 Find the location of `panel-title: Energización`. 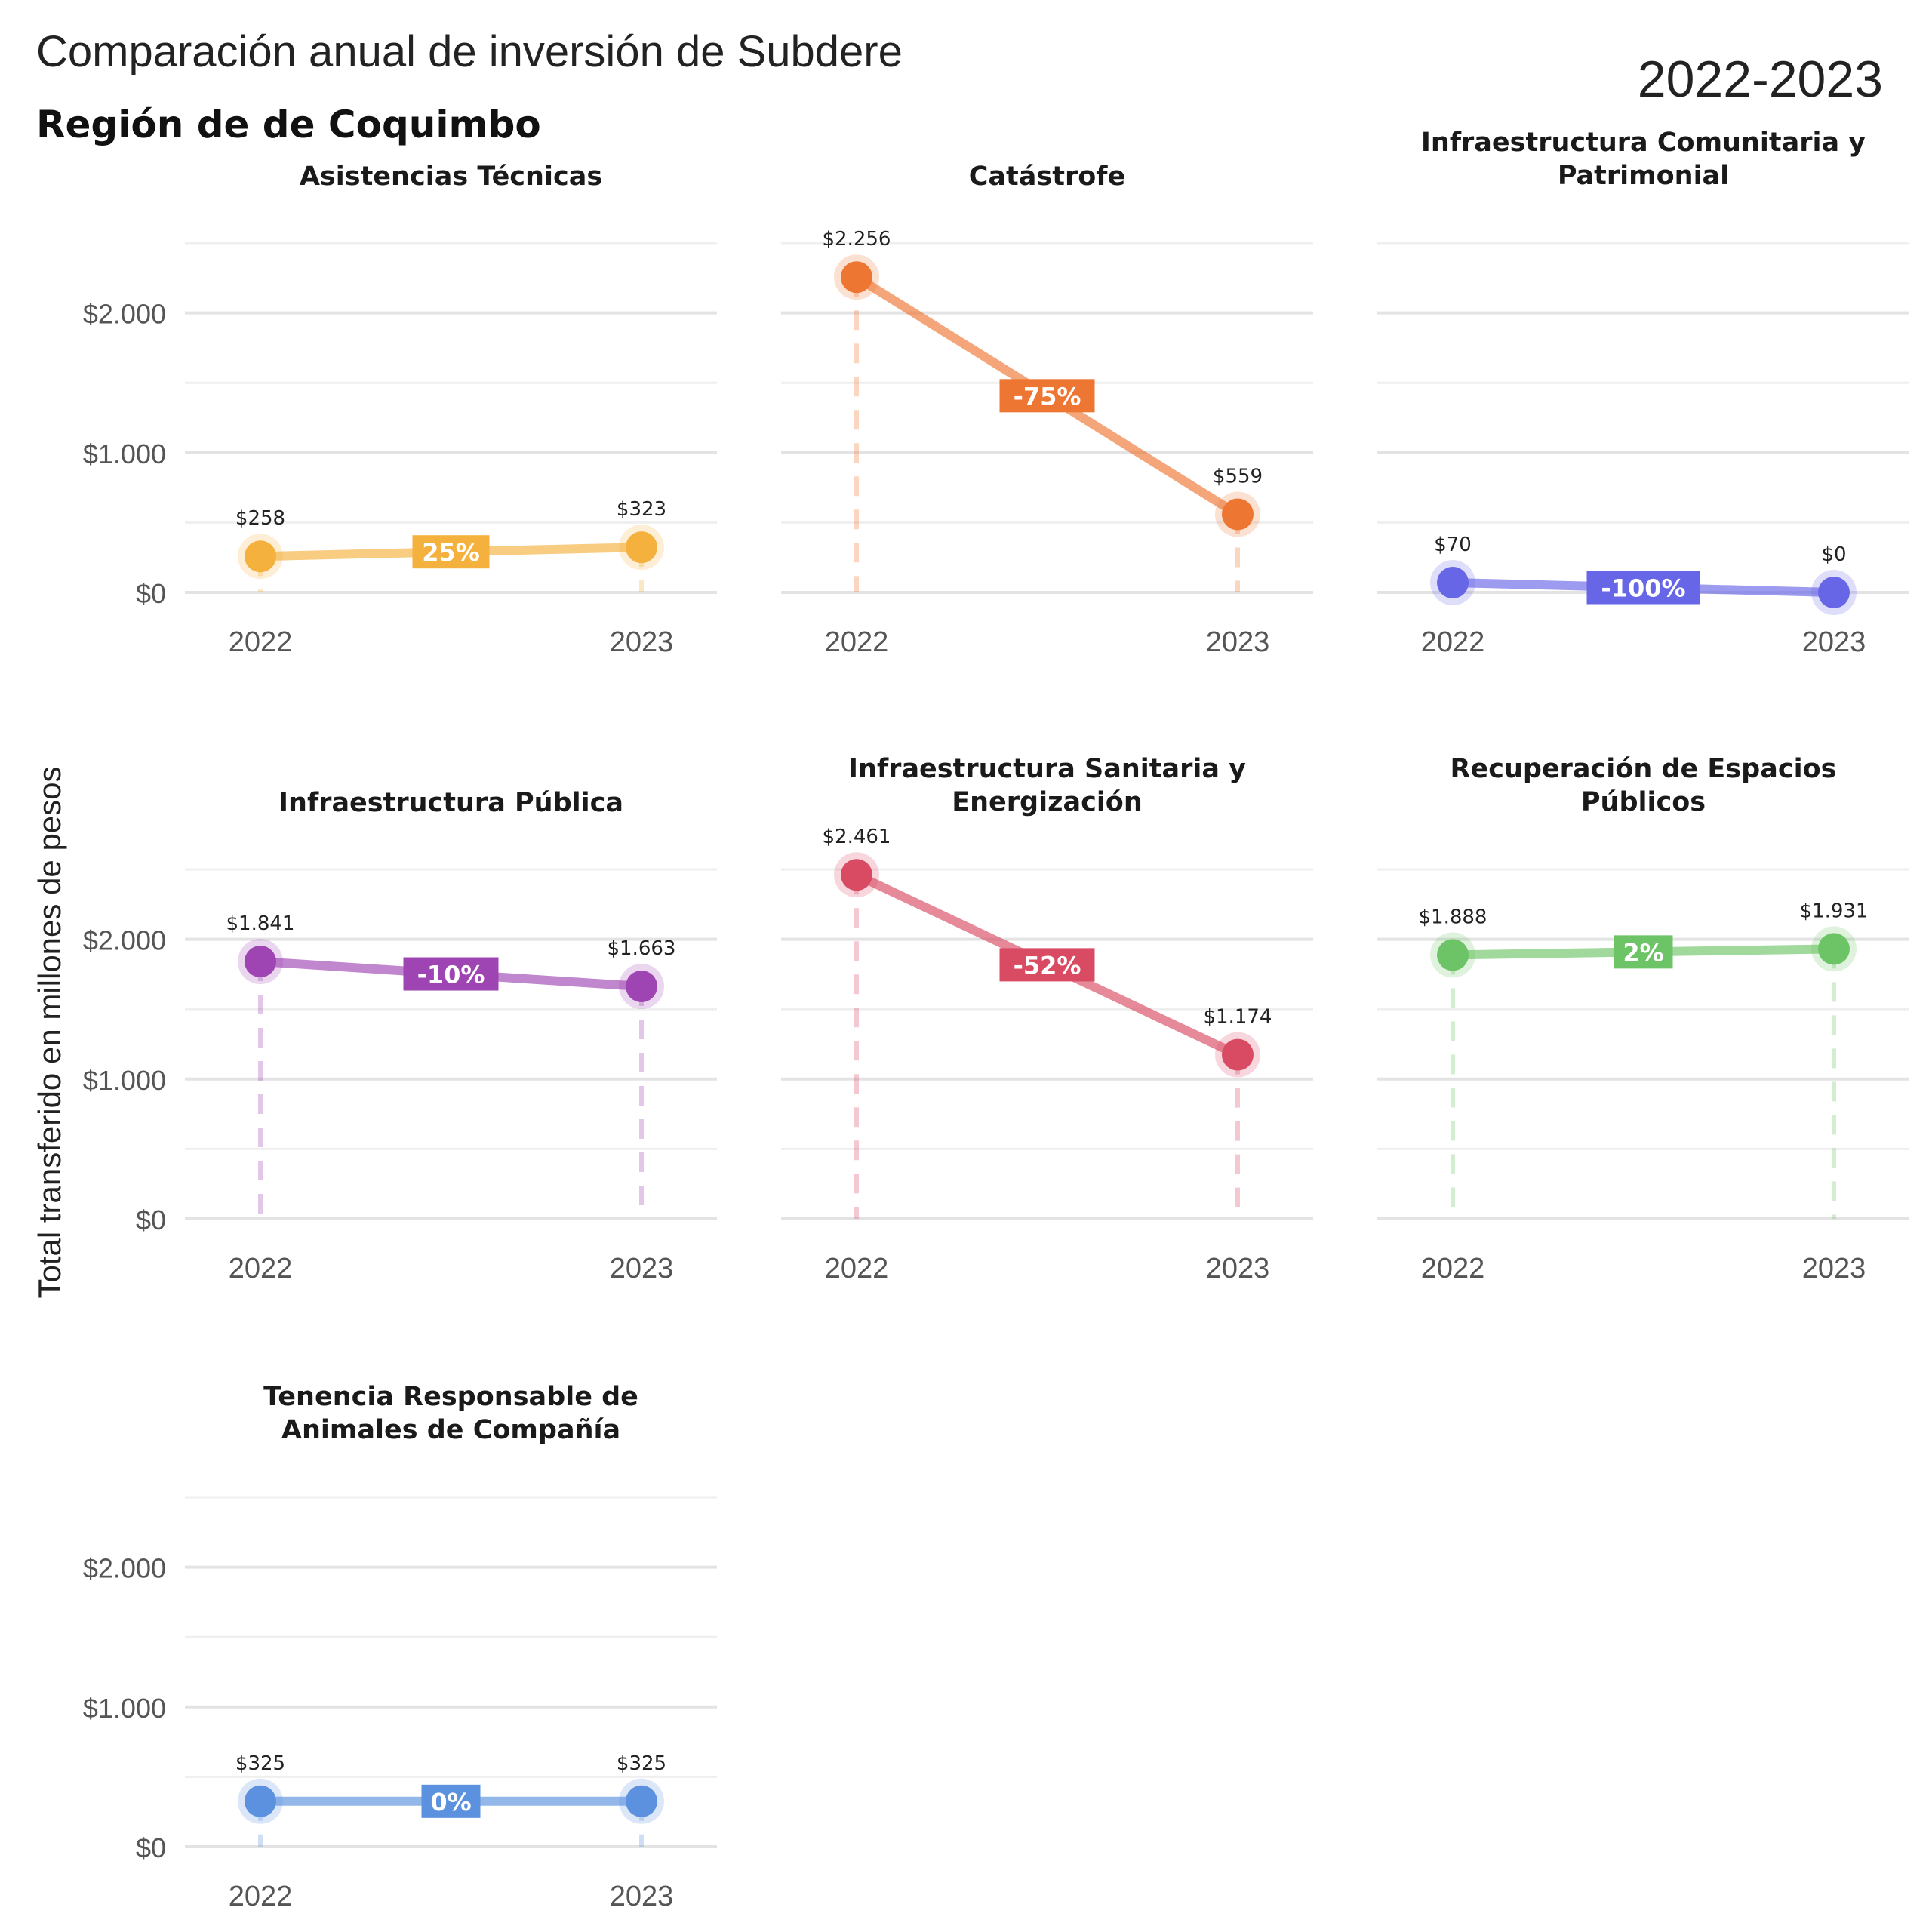

panel-title: Energización is located at coordinates (1047, 802).